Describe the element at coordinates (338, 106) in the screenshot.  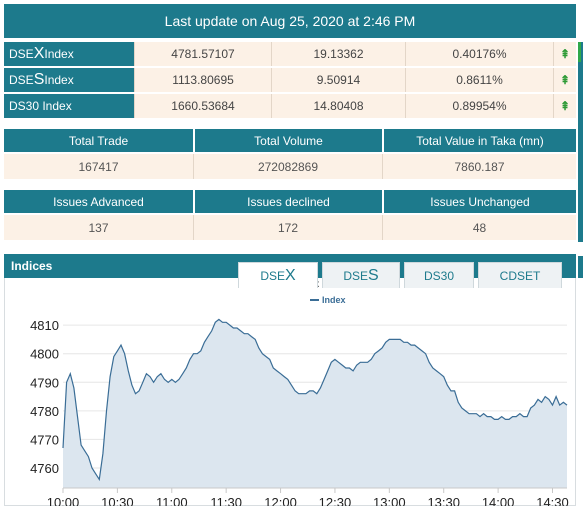
I see `index-change: 14.80408` at that location.